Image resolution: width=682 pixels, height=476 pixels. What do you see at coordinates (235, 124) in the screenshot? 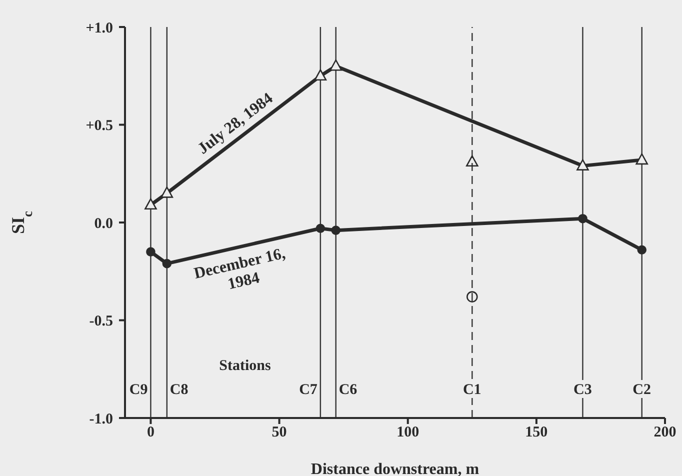
I see `text: July 28, 1984` at bounding box center [235, 124].